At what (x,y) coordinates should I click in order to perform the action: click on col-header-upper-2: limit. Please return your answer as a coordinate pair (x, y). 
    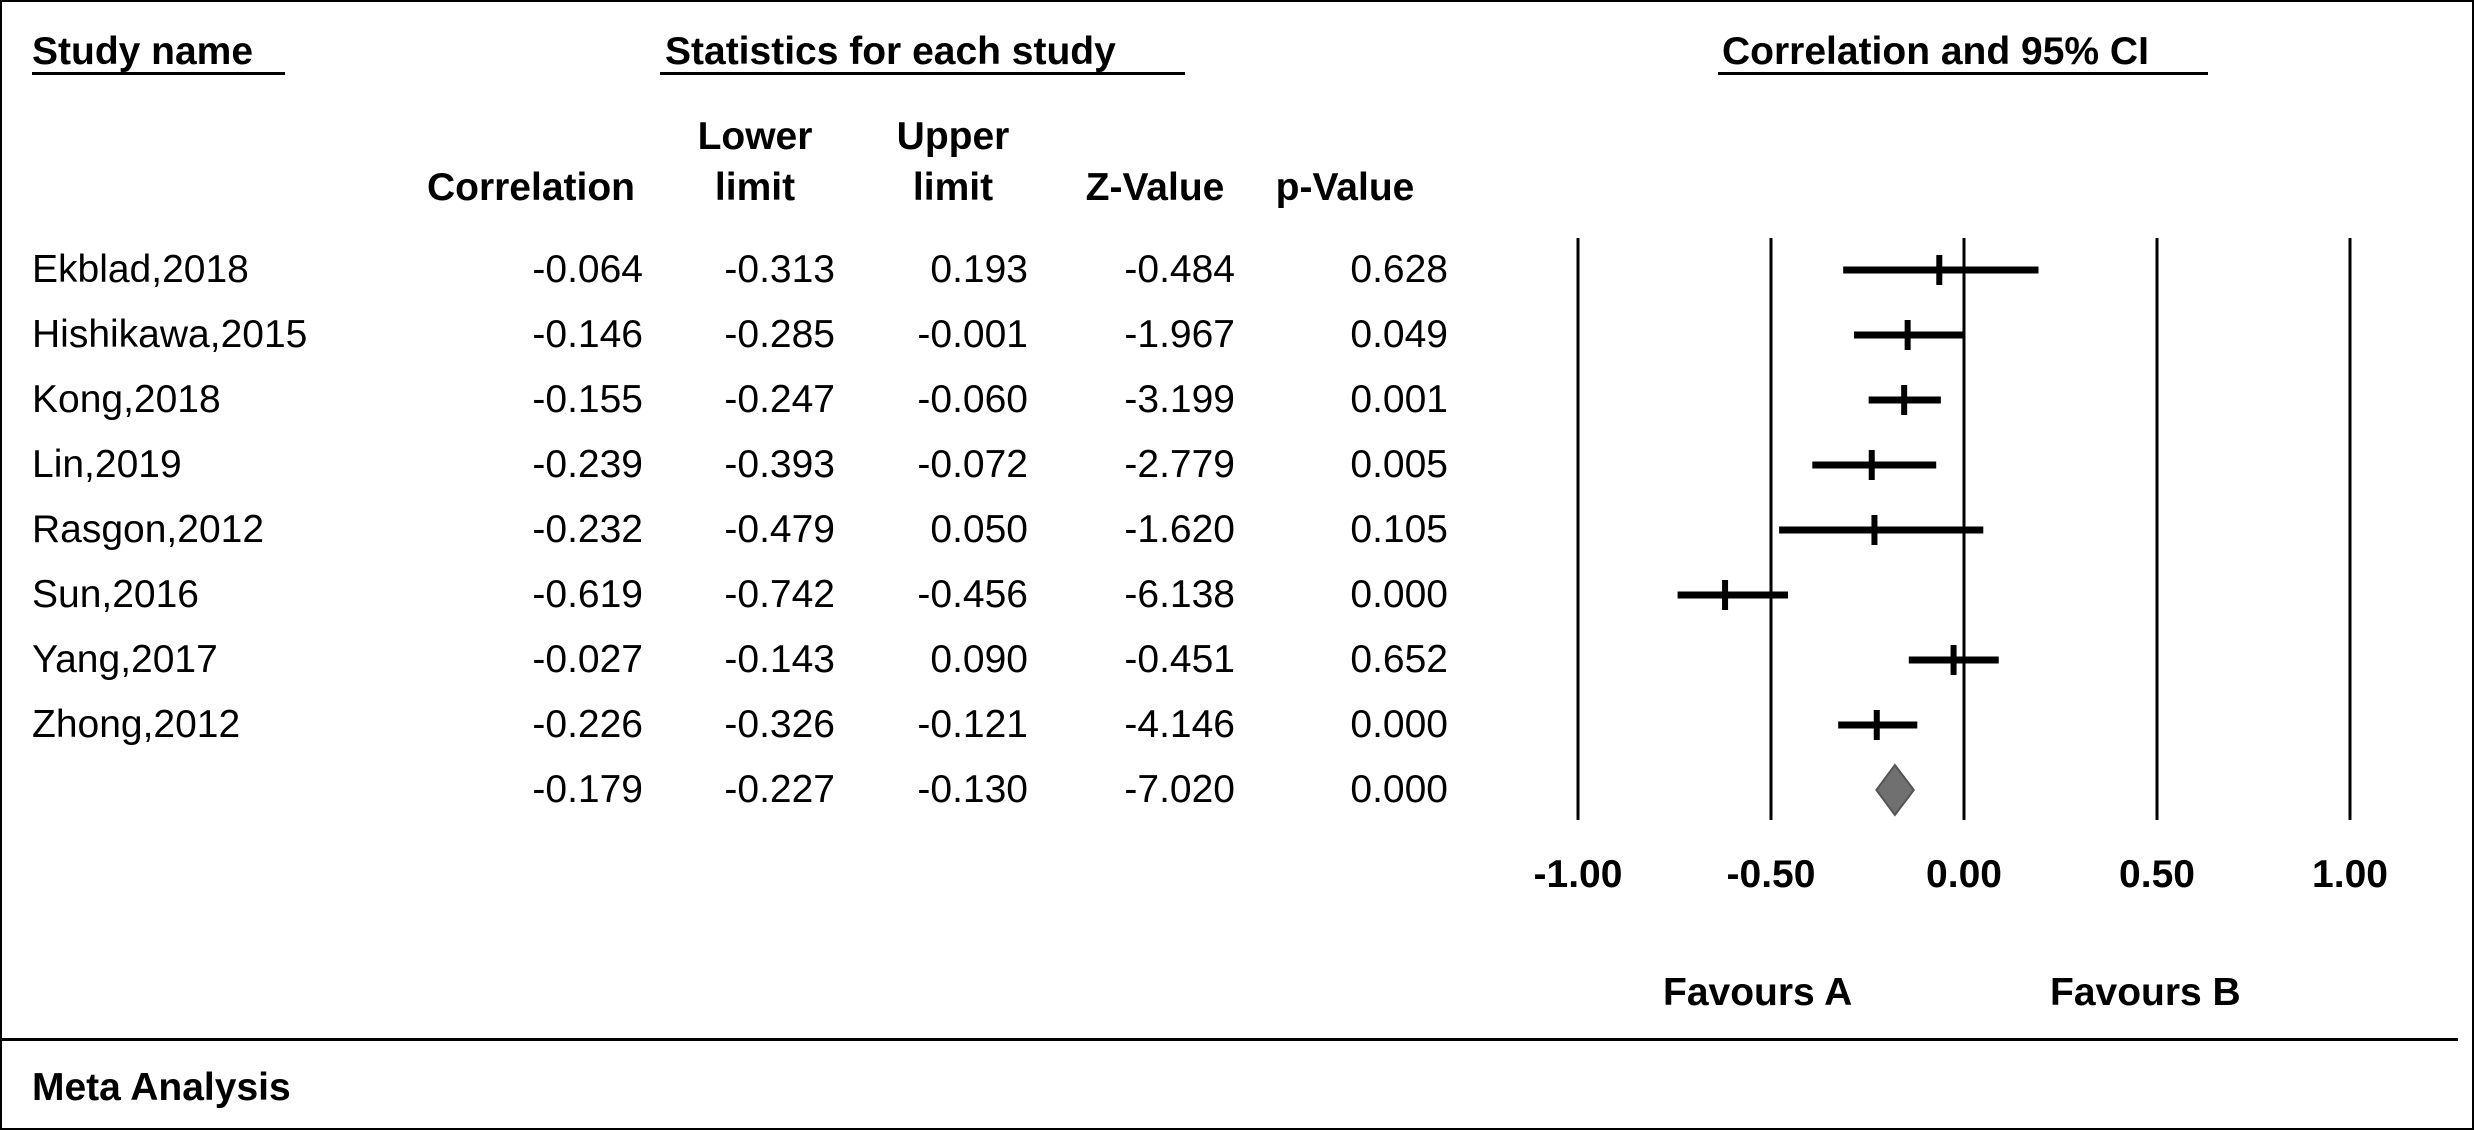
    Looking at the image, I should click on (953, 187).